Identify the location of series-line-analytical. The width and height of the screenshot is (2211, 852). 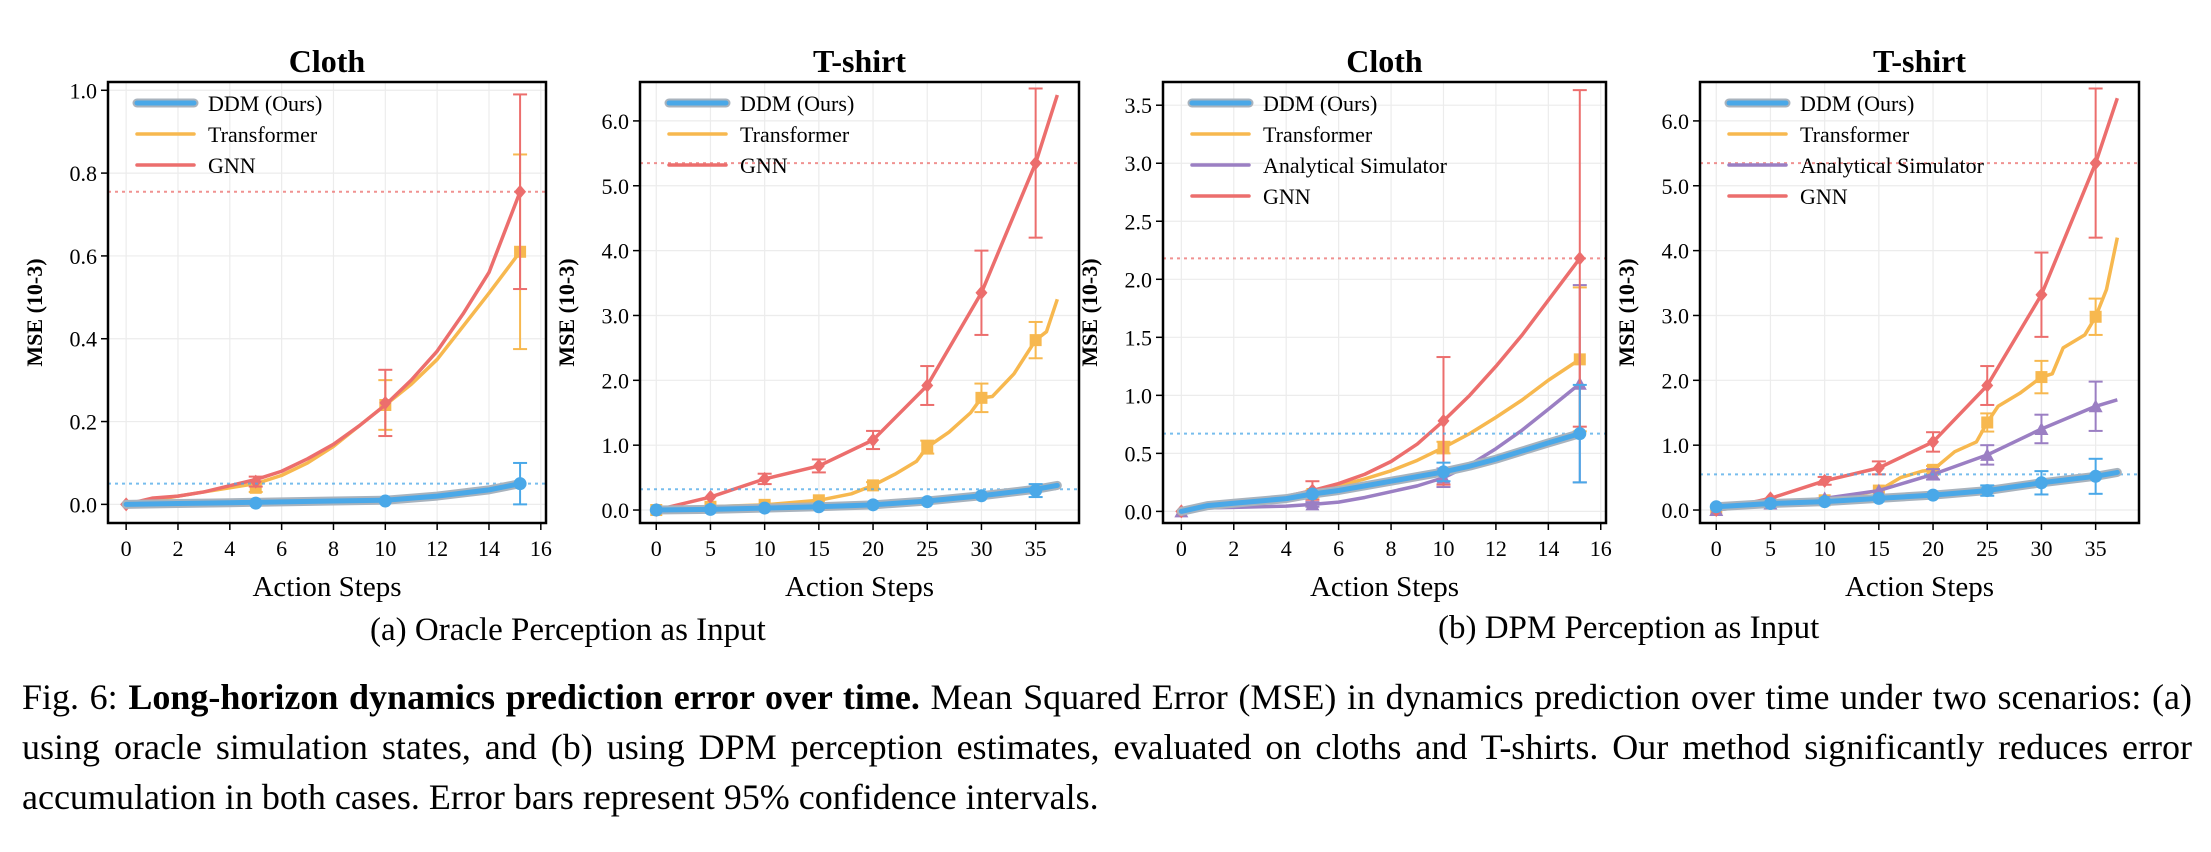
(1381, 448).